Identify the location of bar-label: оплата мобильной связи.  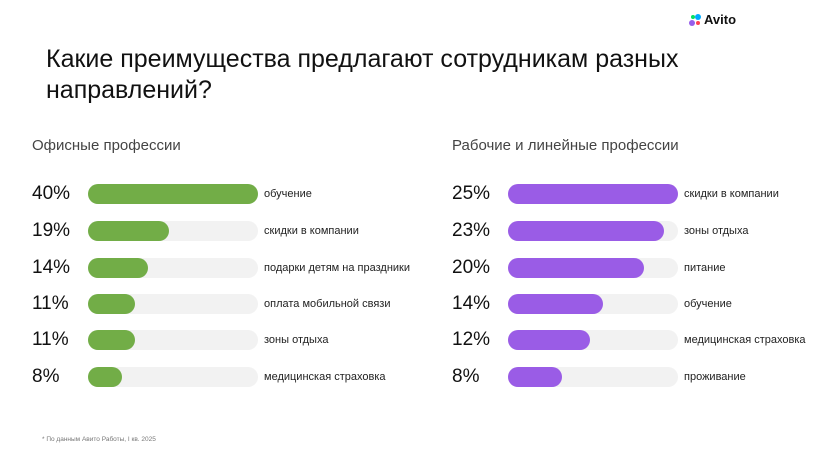
(327, 304).